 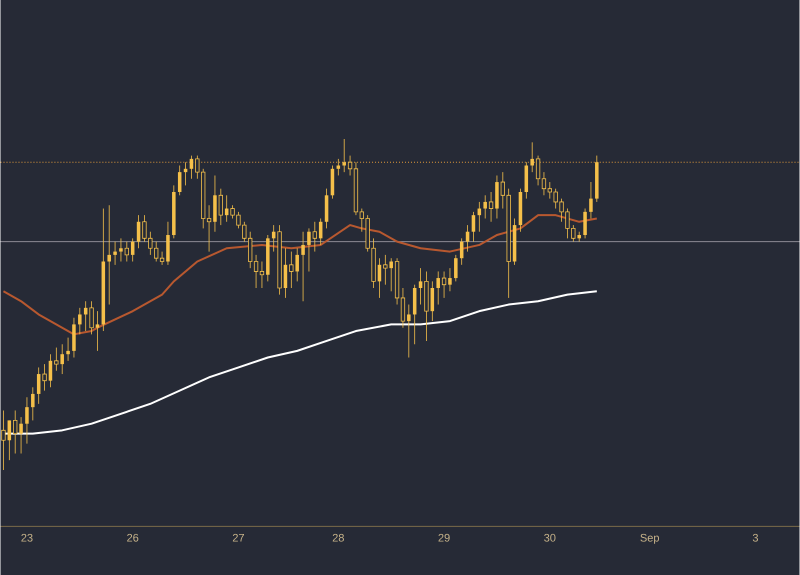 What do you see at coordinates (238, 538) in the screenshot?
I see `x-tick-label: 27` at bounding box center [238, 538].